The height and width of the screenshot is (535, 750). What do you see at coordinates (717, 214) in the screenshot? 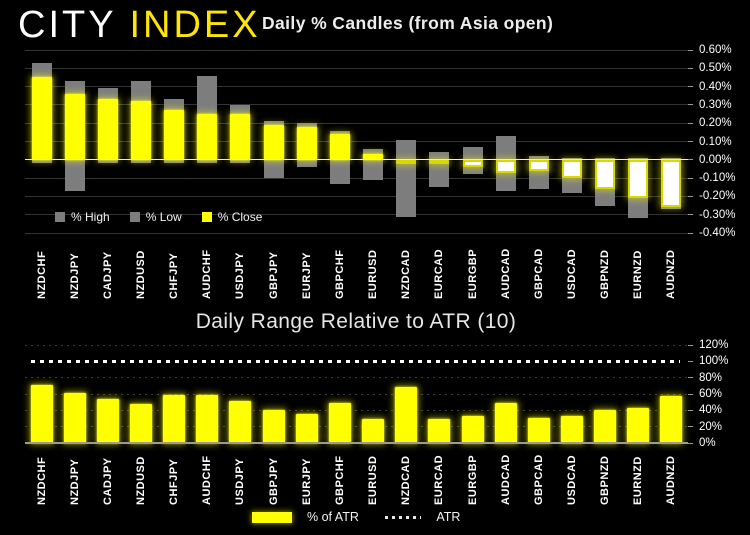
I see `y-tick-label: -0.30%` at bounding box center [717, 214].